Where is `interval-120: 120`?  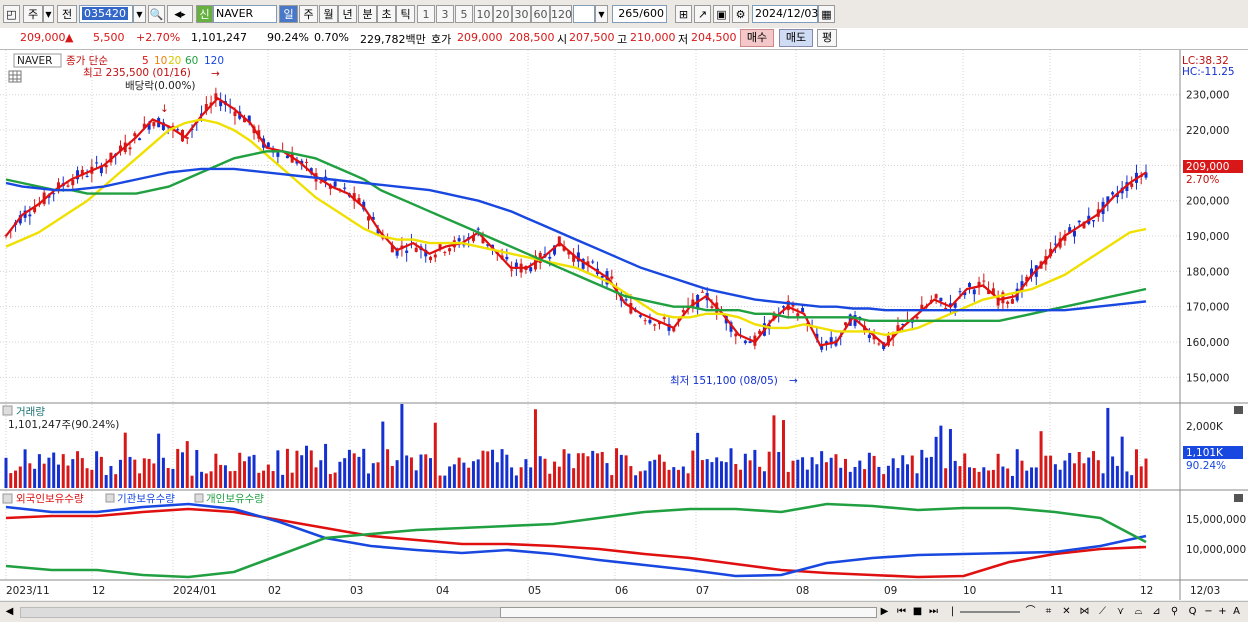 interval-120: 120 is located at coordinates (561, 14).